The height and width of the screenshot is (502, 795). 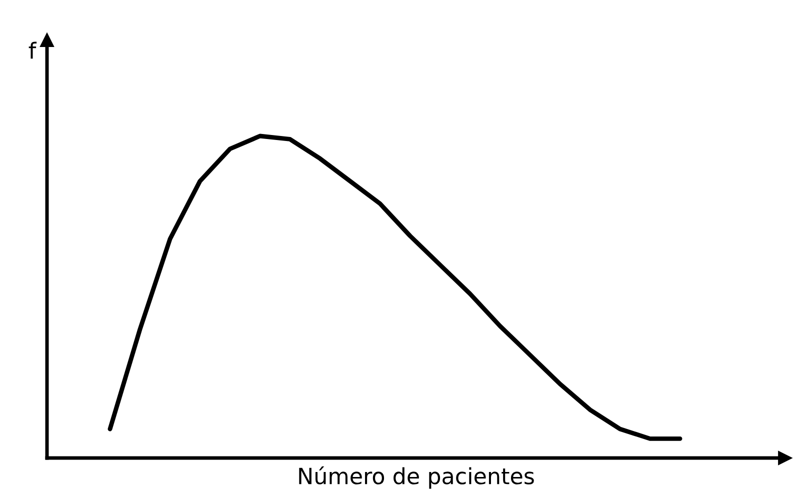 What do you see at coordinates (416, 477) in the screenshot?
I see `x-axis-title: Número de pacientes` at bounding box center [416, 477].